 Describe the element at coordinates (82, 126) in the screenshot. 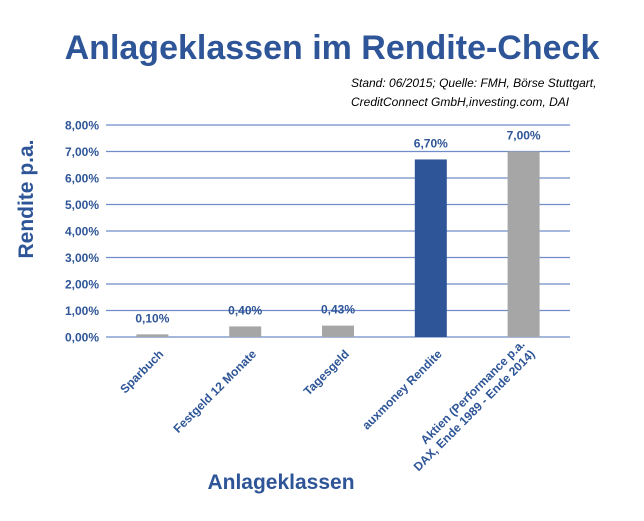

I see `y-tick-label: 8,00%` at that location.